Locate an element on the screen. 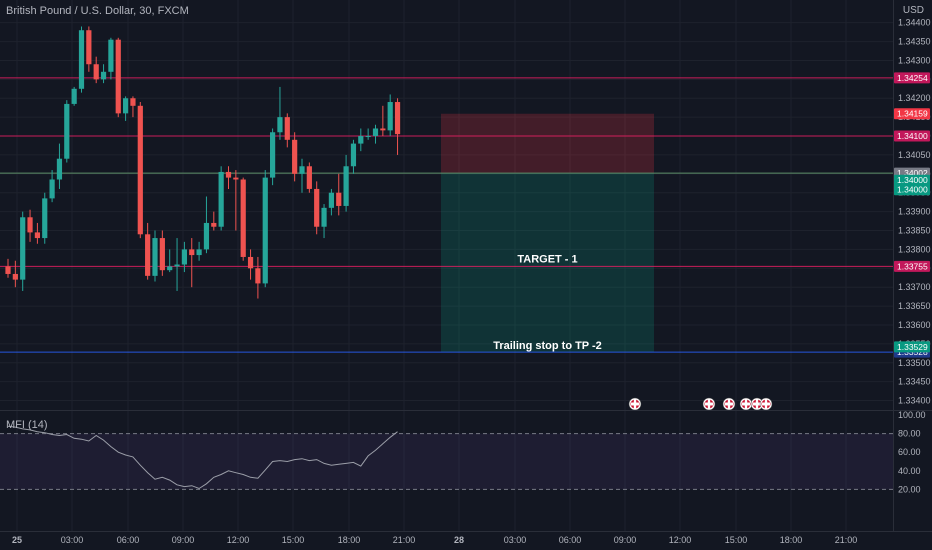 This screenshot has width=932, height=550. price-axis-tick: 1.34300 is located at coordinates (914, 60).